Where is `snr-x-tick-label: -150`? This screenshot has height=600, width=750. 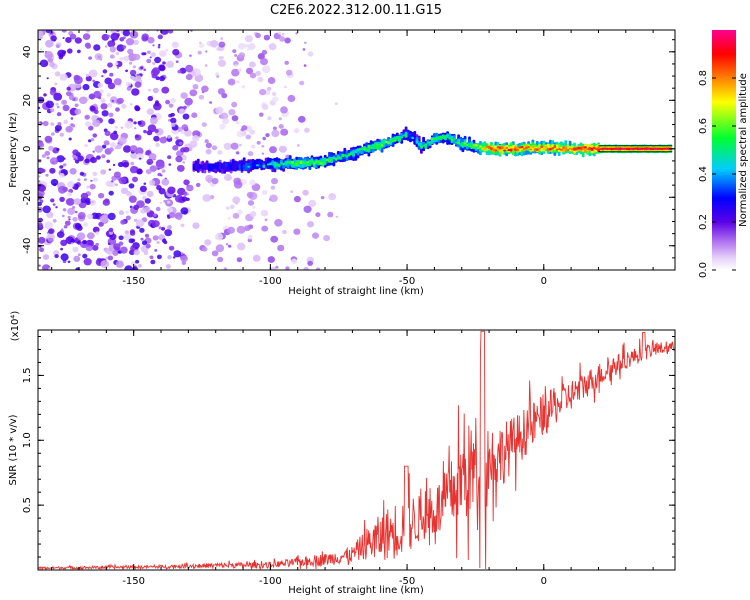 snr-x-tick-label: -150 is located at coordinates (133, 581).